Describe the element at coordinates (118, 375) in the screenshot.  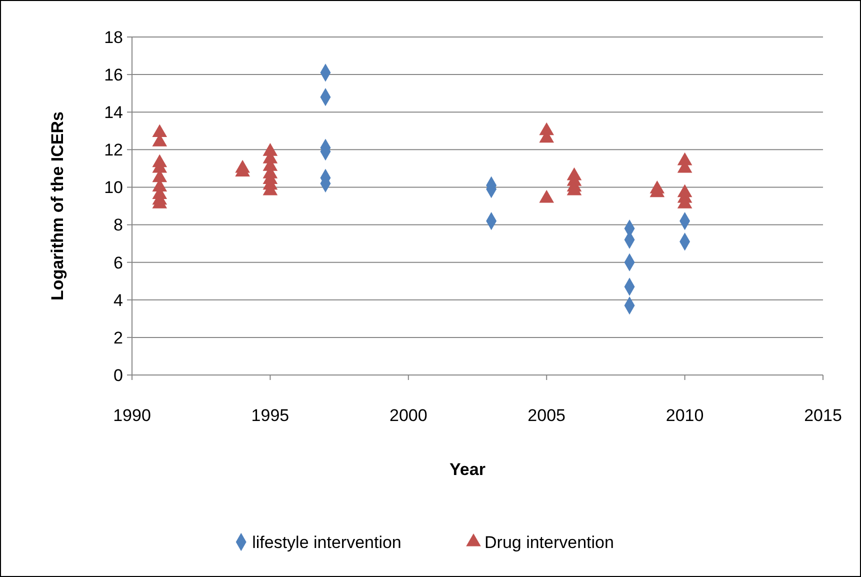
I see `y-tick-label: 0` at that location.